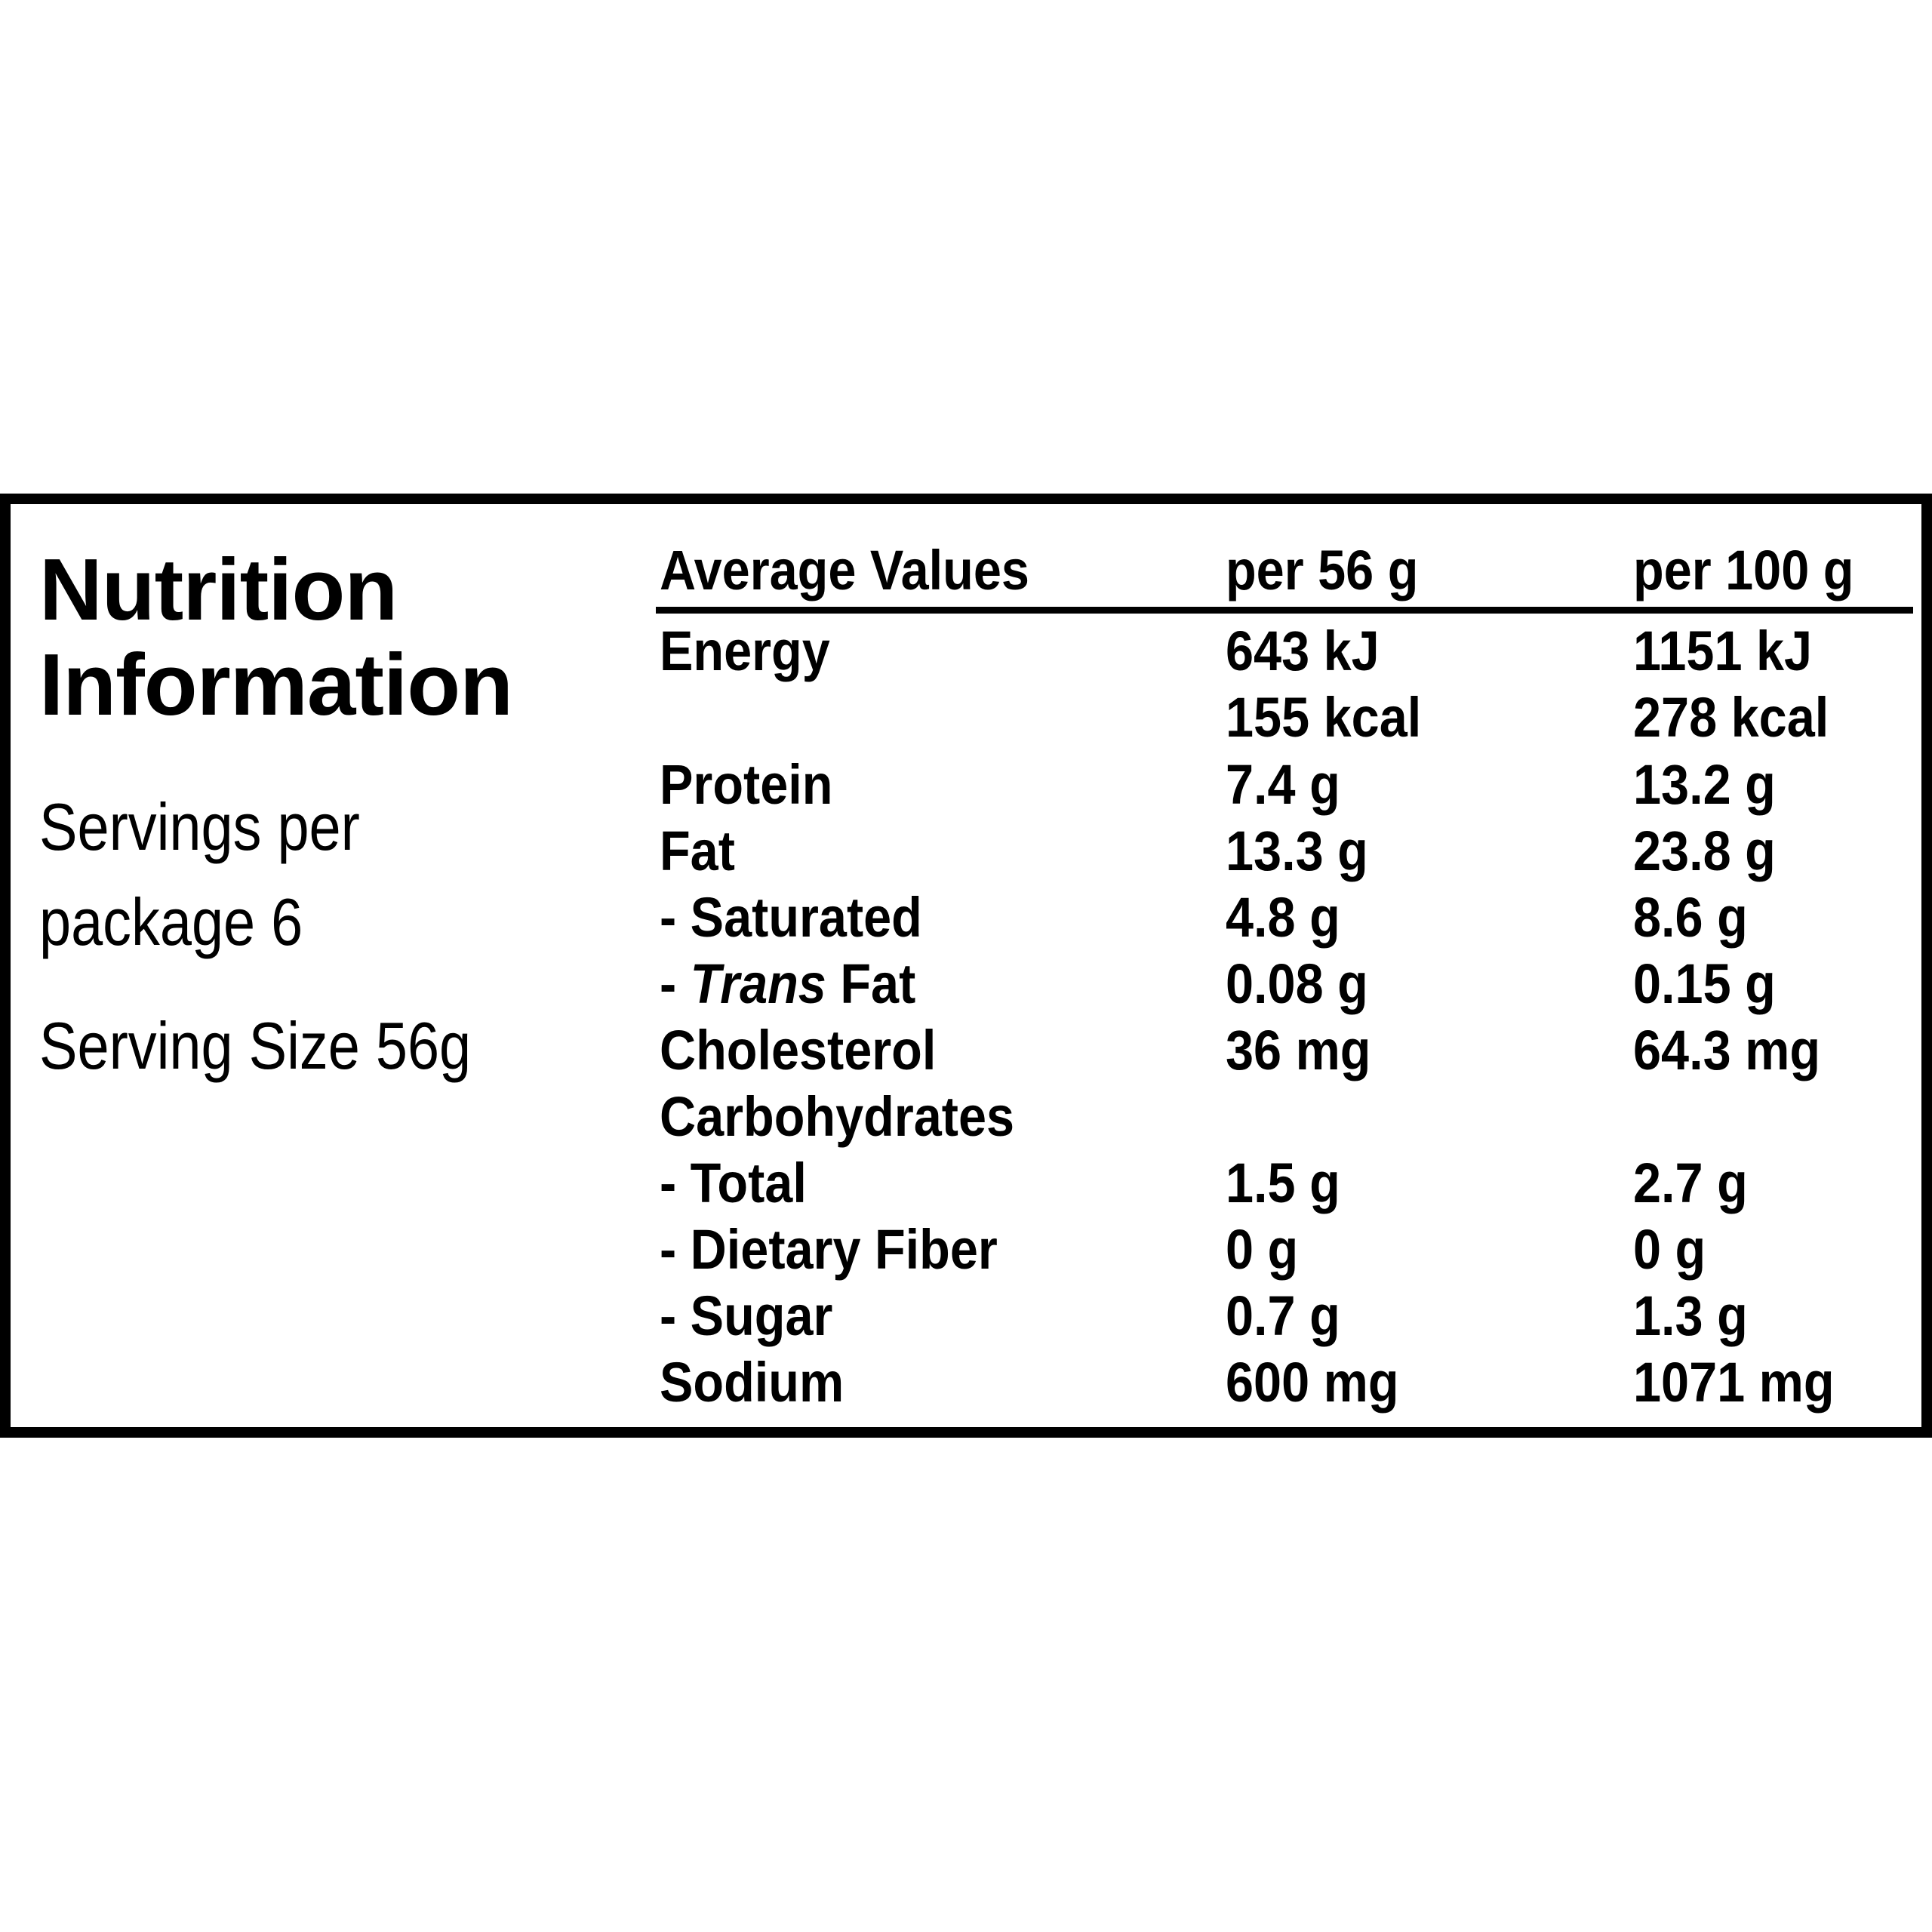 Image resolution: width=1932 pixels, height=1932 pixels. I want to click on saturated-per-100g: 8.6 g, so click(1690, 917).